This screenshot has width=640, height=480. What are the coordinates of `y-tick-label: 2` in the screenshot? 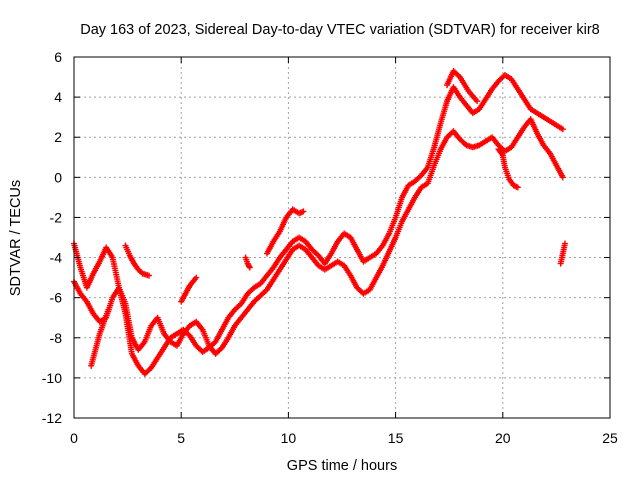 It's located at (58, 137).